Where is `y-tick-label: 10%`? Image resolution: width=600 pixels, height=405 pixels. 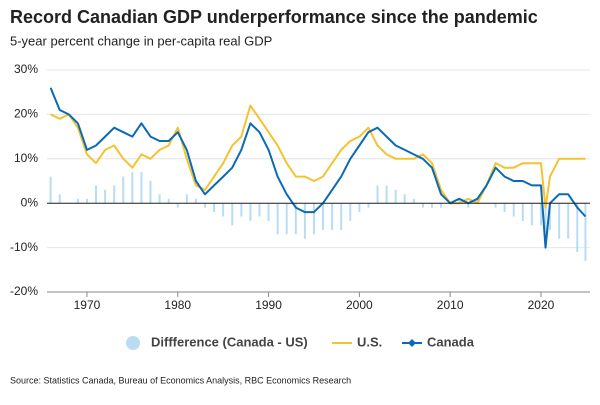
y-tick-label: 10% is located at coordinates (26, 158).